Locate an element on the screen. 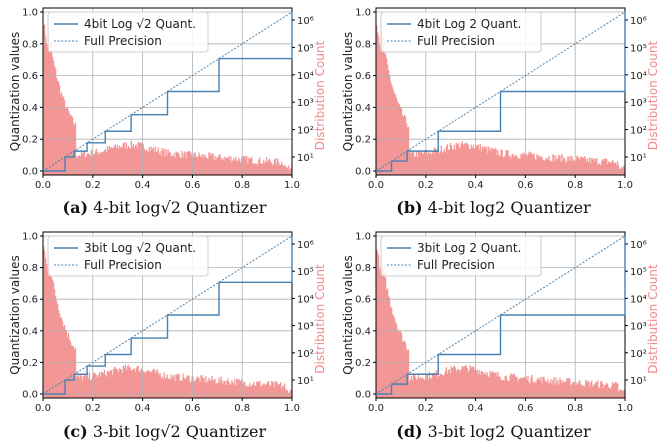 The width and height of the screenshot is (658, 447). legend: 3bit Log √2 Quant. Full Precision is located at coordinates (128, 256).